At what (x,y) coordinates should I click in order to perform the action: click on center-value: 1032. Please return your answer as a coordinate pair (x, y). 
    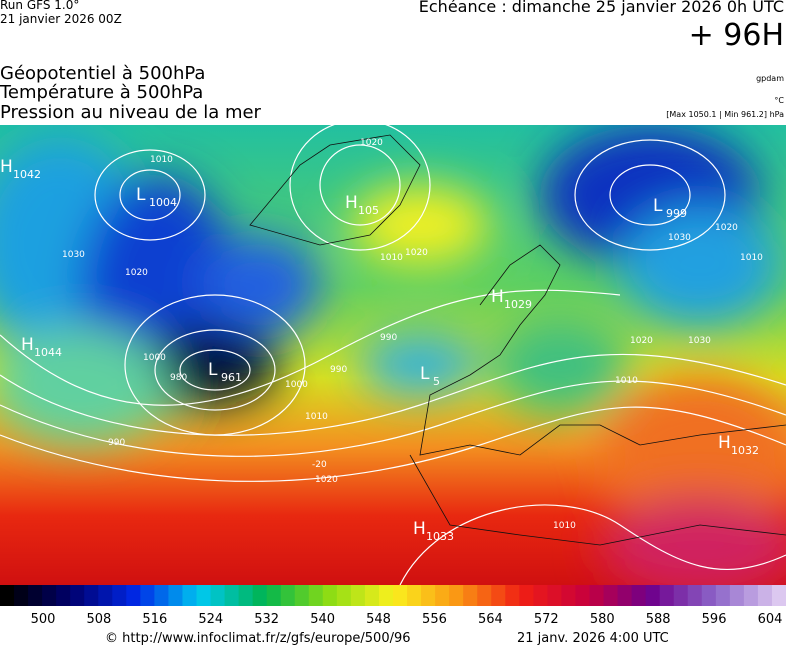
    Looking at the image, I should click on (745, 450).